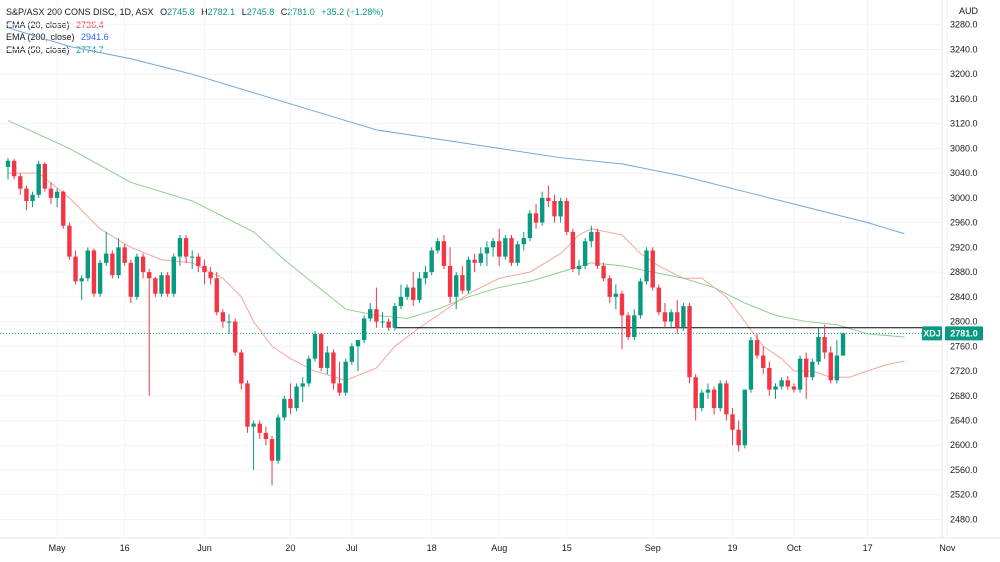 The height and width of the screenshot is (562, 1000). I want to click on x-tick-label: 15, so click(567, 548).